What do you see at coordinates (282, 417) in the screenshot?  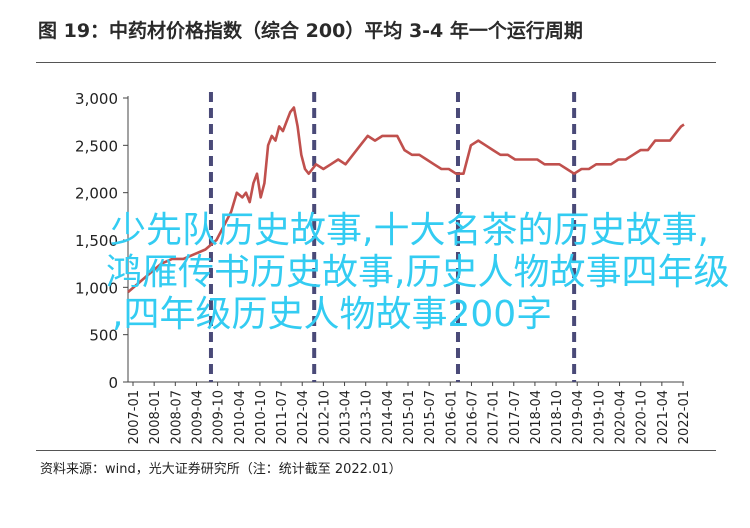 I see `x-tick-label: 2011-07` at bounding box center [282, 417].